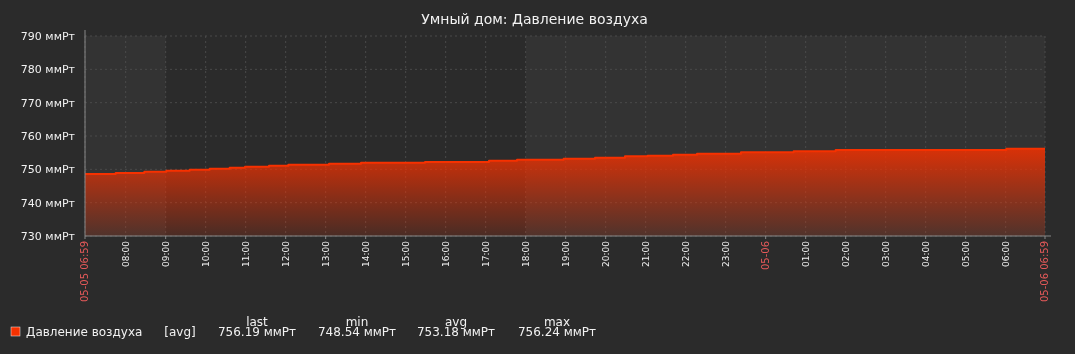 This screenshot has height=354, width=1075. What do you see at coordinates (645, 253) in the screenshot?
I see `x-tick-label: 21:00` at bounding box center [645, 253].